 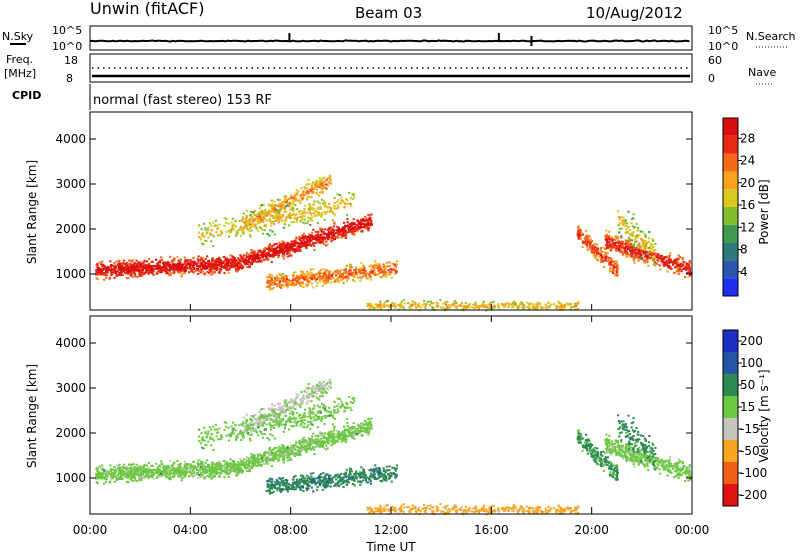 I want to click on beam-title: Beam 03, so click(x=388, y=13).